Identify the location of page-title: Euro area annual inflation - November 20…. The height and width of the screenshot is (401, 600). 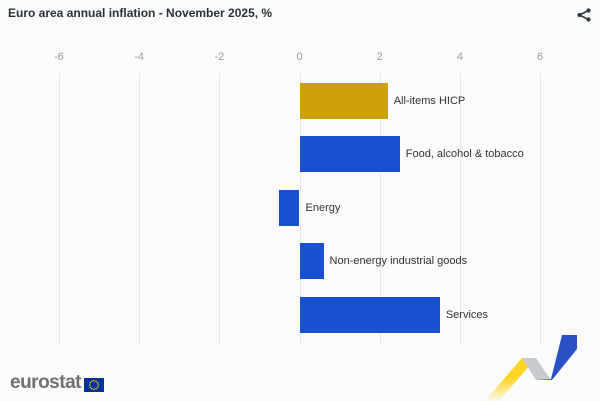
(140, 13).